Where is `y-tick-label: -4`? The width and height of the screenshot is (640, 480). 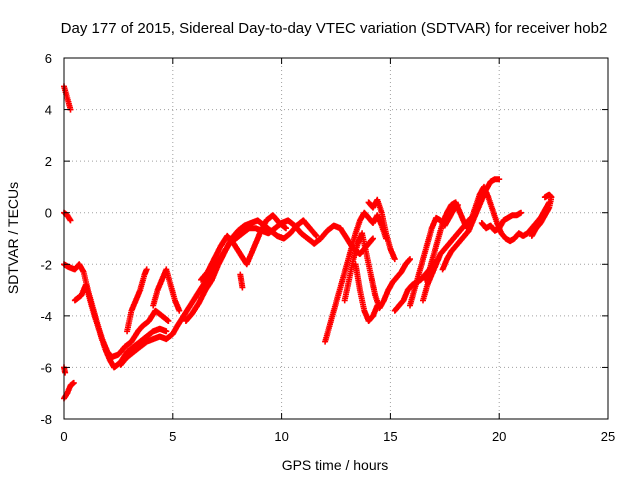 y-tick-label: -4 is located at coordinates (46, 316).